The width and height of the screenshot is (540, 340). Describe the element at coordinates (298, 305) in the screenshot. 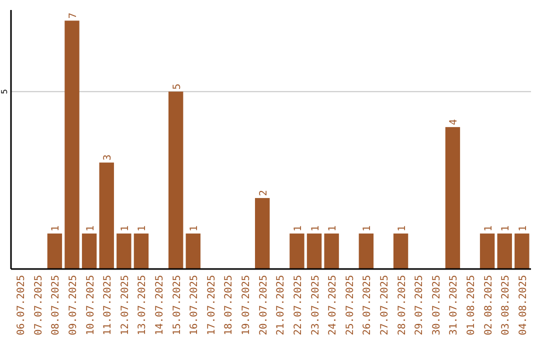

I see `x-tick-label: 22.07.2025` at that location.